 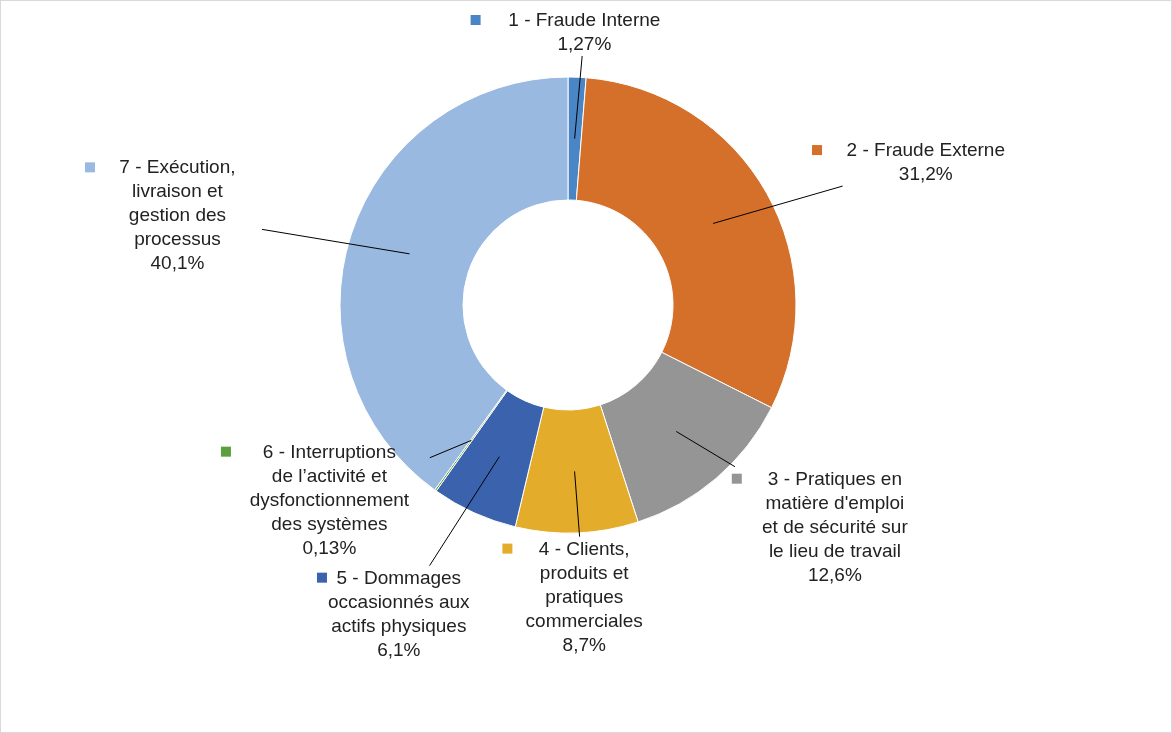 What do you see at coordinates (584, 43) in the screenshot?
I see `data-label: 1,27%` at bounding box center [584, 43].